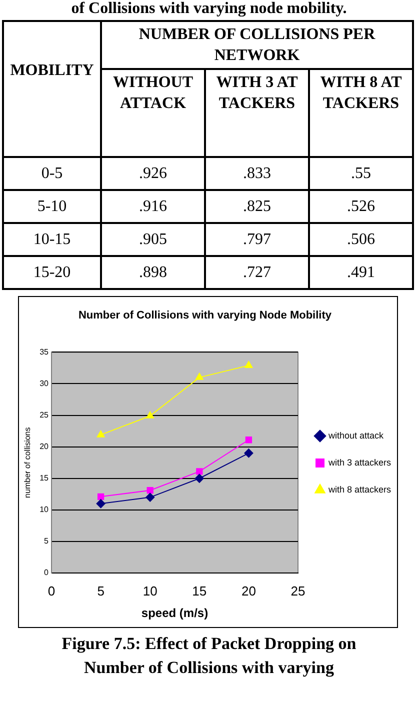 Image resolution: width=418 pixels, height=728 pixels. What do you see at coordinates (27, 462) in the screenshot?
I see `y-axis-title: number of collisions` at bounding box center [27, 462].